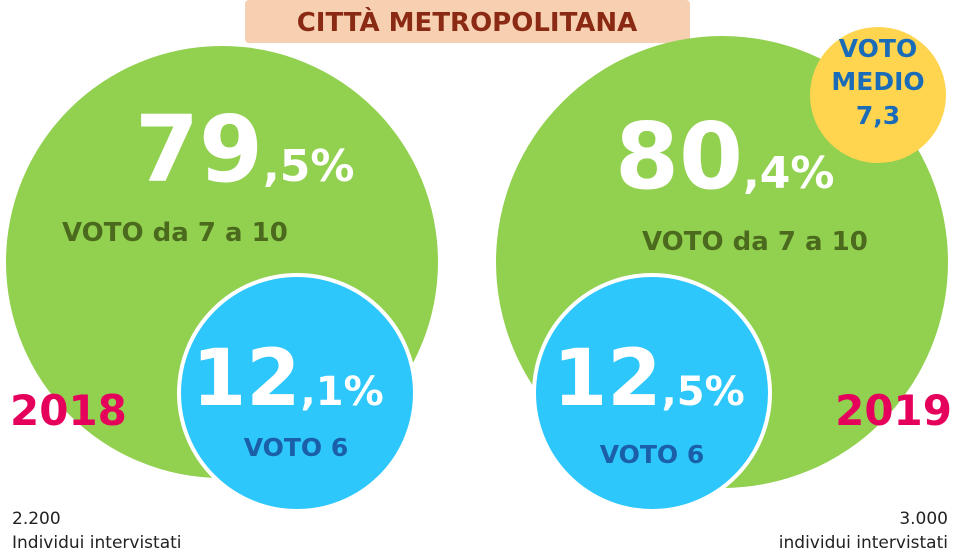 The height and width of the screenshot is (555, 961). I want to click on title: CITTÀ METROPOLITANA, so click(467, 22).